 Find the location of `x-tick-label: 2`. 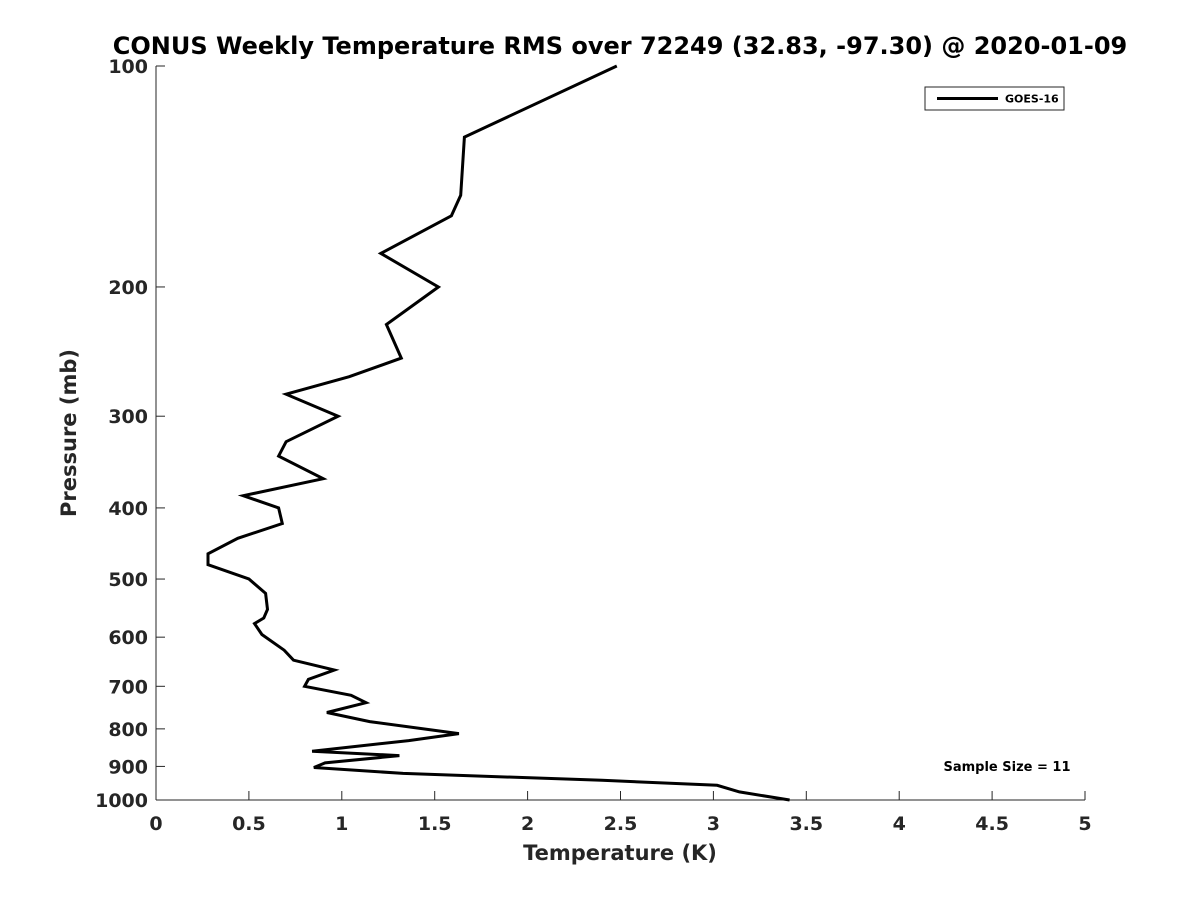

x-tick-label: 2 is located at coordinates (527, 824).